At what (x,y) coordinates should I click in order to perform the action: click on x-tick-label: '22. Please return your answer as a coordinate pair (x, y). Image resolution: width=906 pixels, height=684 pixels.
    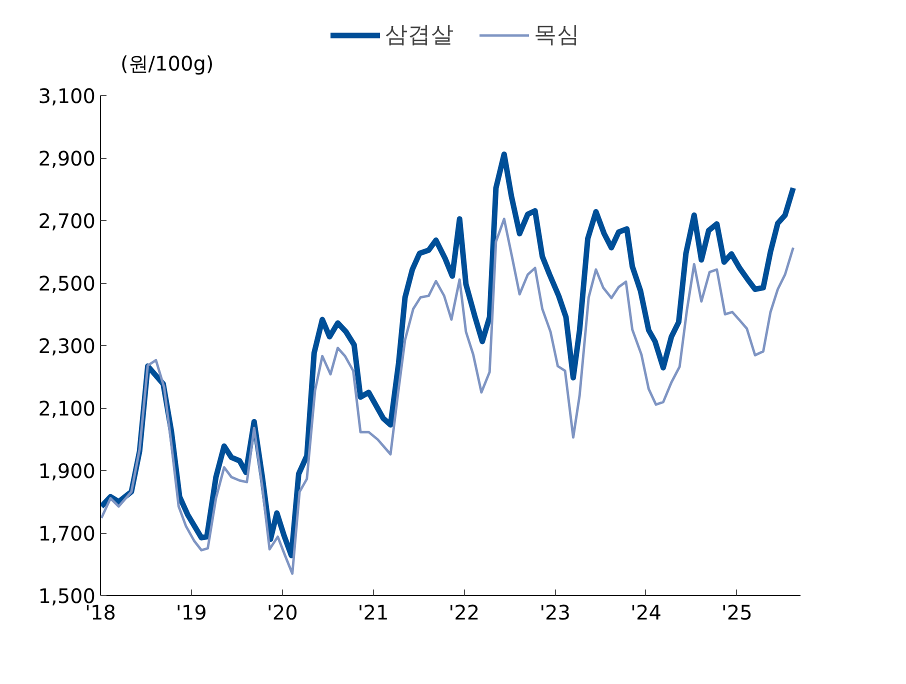
    Looking at the image, I should click on (464, 612).